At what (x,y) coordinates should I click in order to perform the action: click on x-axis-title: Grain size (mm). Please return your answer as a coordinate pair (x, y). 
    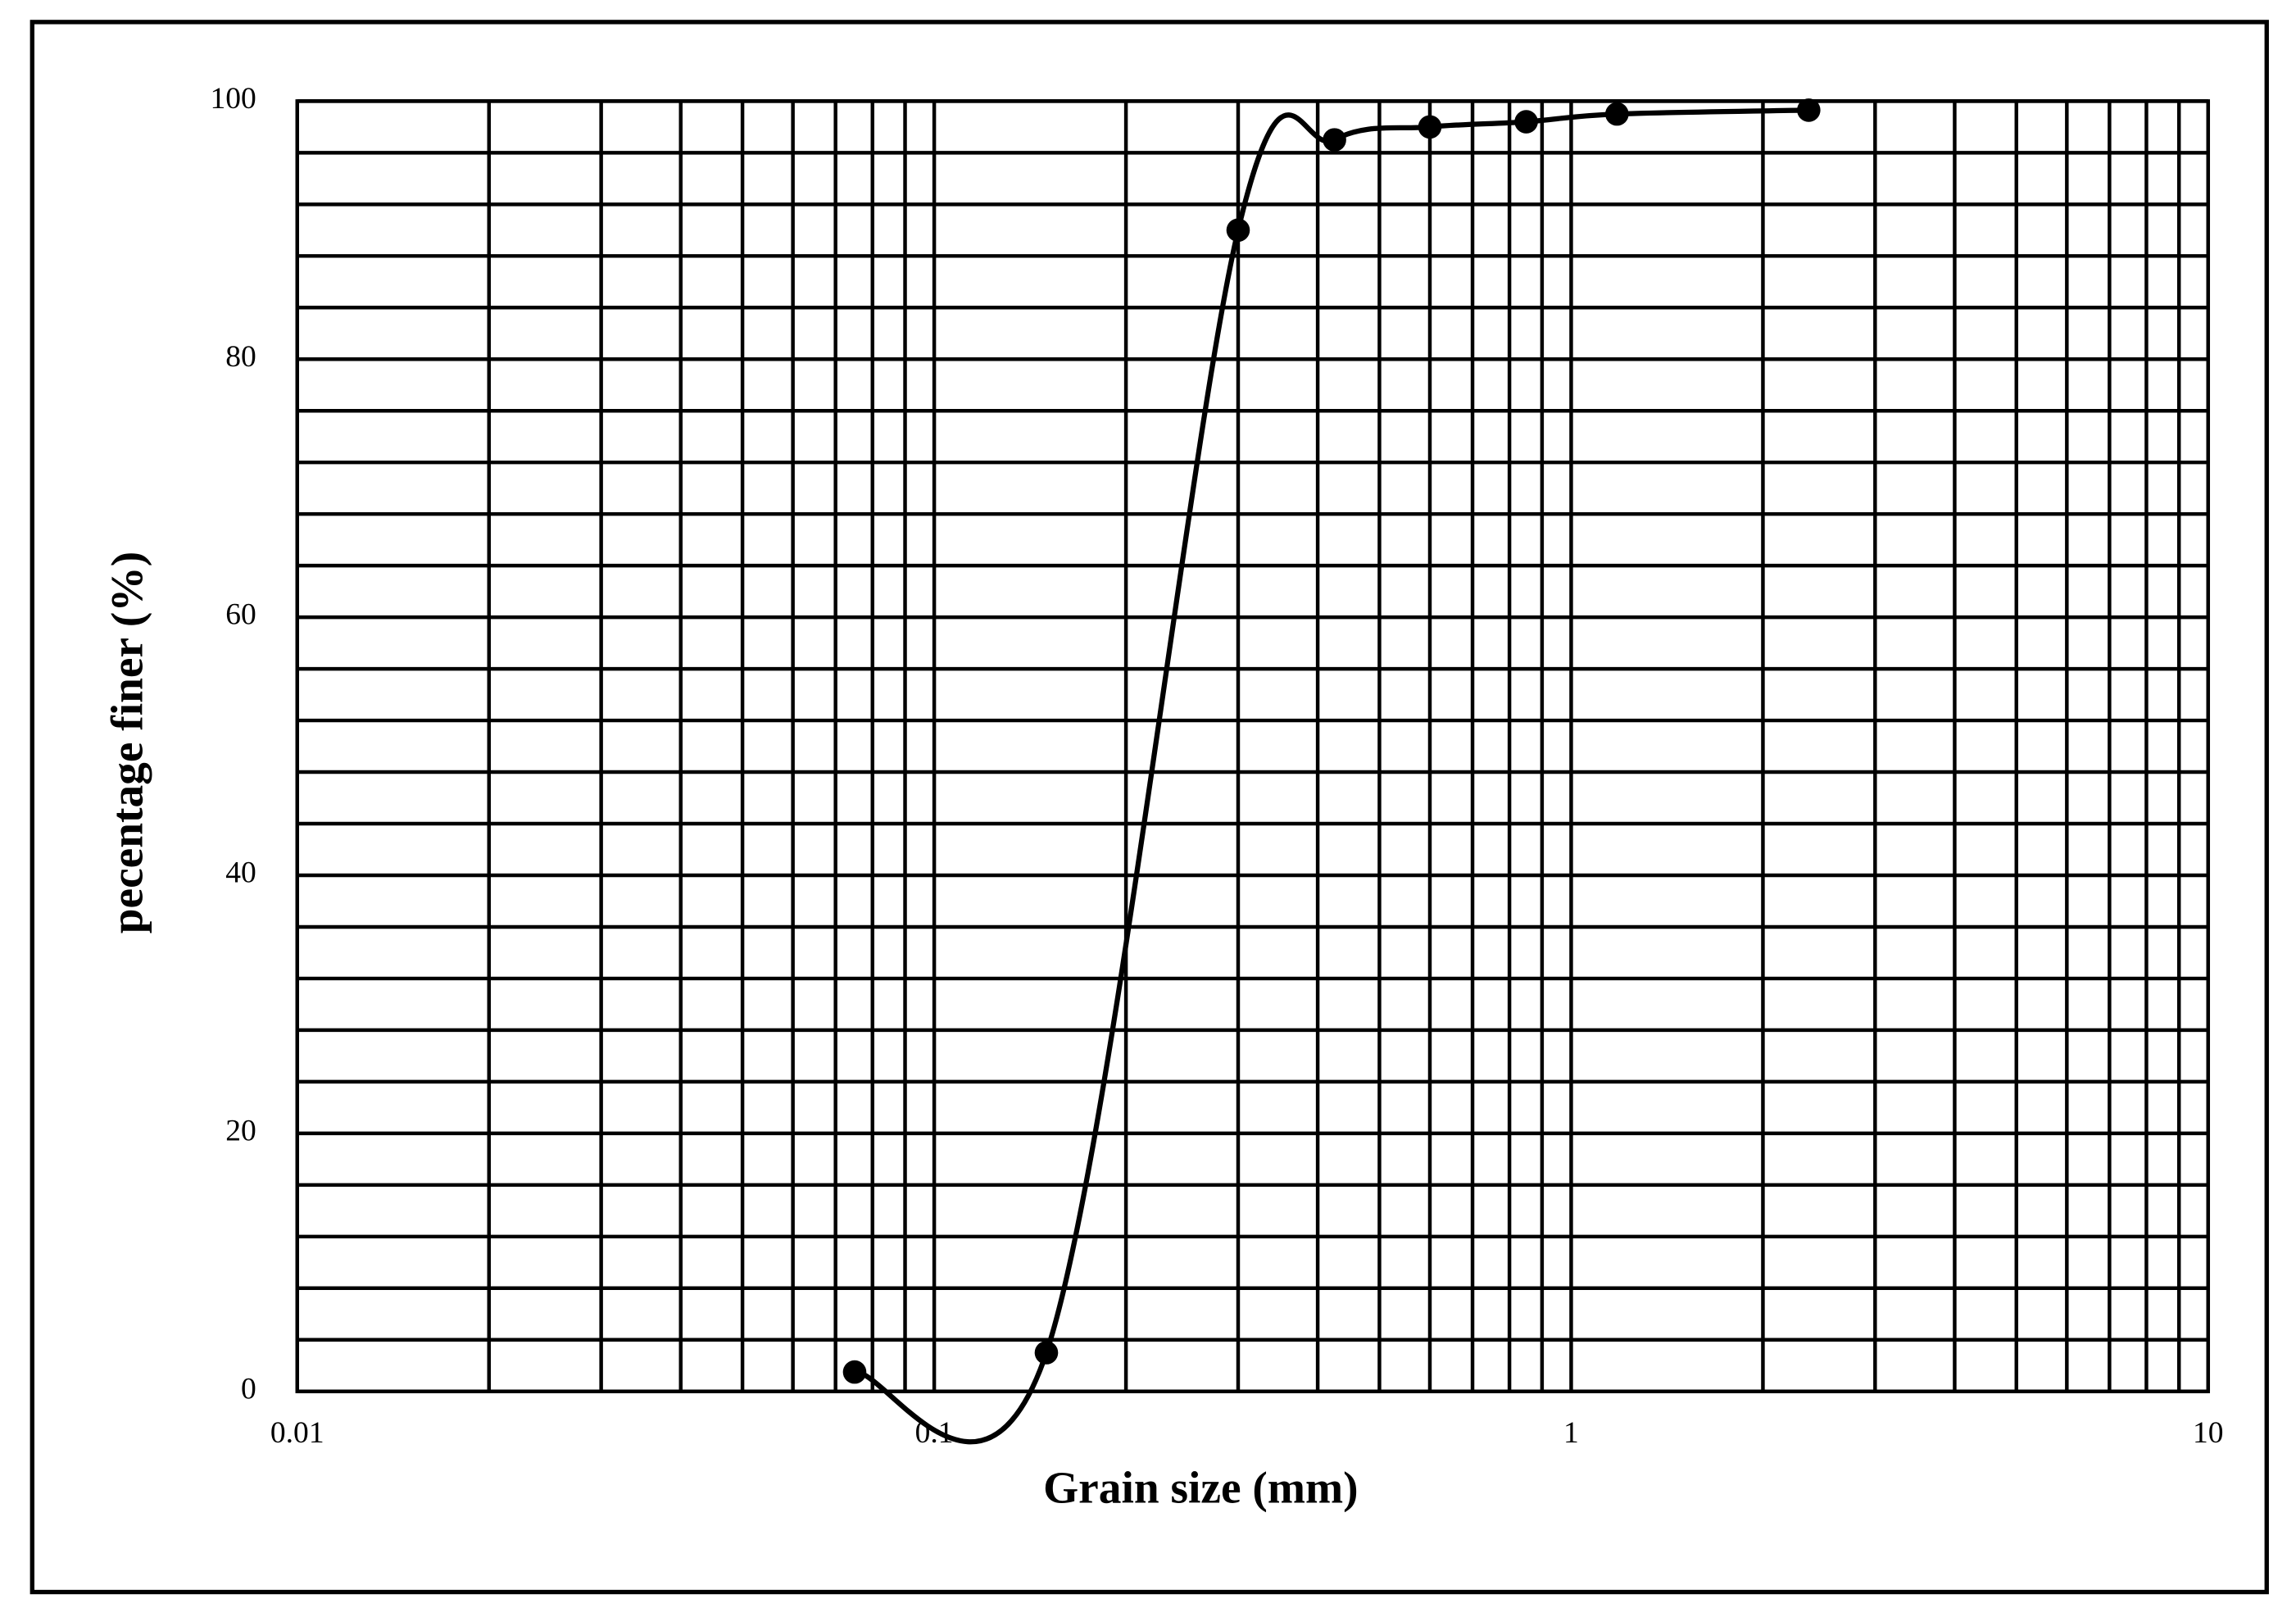
    Looking at the image, I should click on (1200, 1488).